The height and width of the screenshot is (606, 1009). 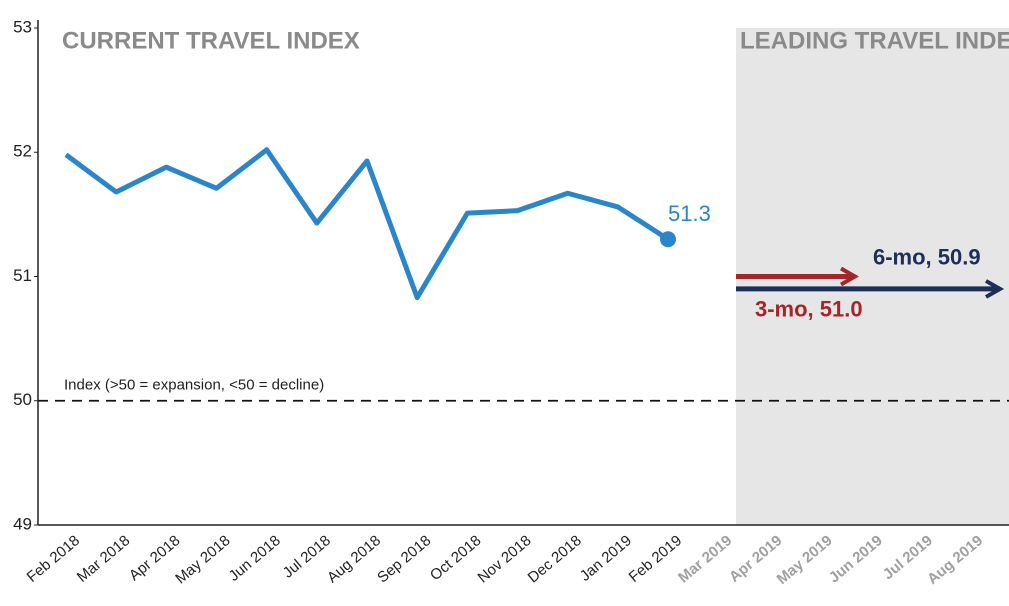 What do you see at coordinates (194, 385) in the screenshot?
I see `reference-label: Index (>50 = expansion, <50 = decline)` at bounding box center [194, 385].